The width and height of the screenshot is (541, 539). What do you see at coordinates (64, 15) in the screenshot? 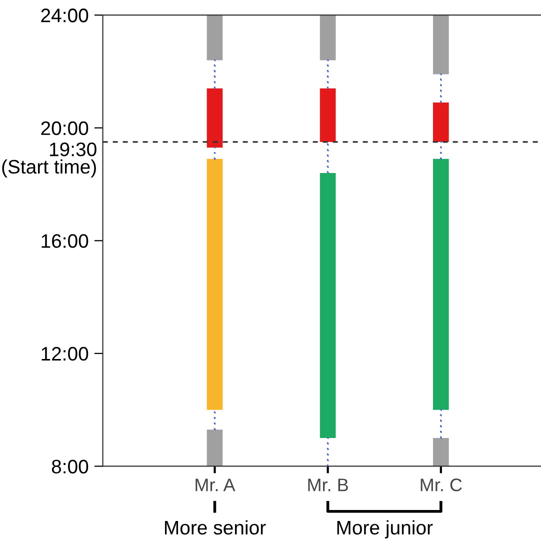
I see `y-tick-label: 24:00` at bounding box center [64, 15].